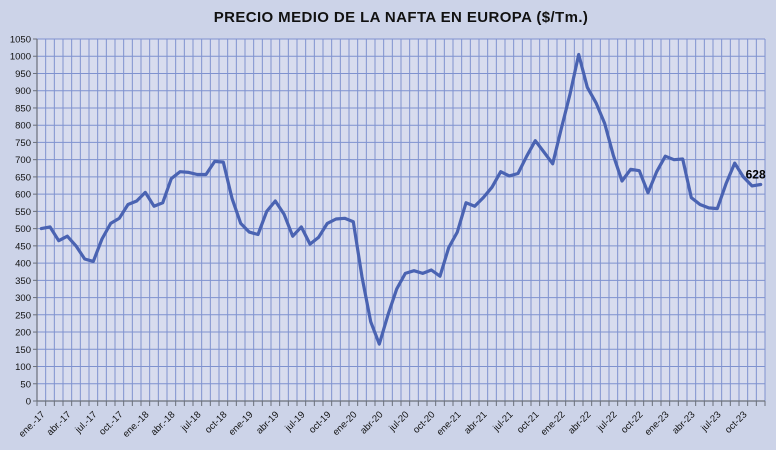 This screenshot has height=450, width=776. What do you see at coordinates (475, 422) in the screenshot?
I see `x-axis-tick-label: abr-21` at bounding box center [475, 422].